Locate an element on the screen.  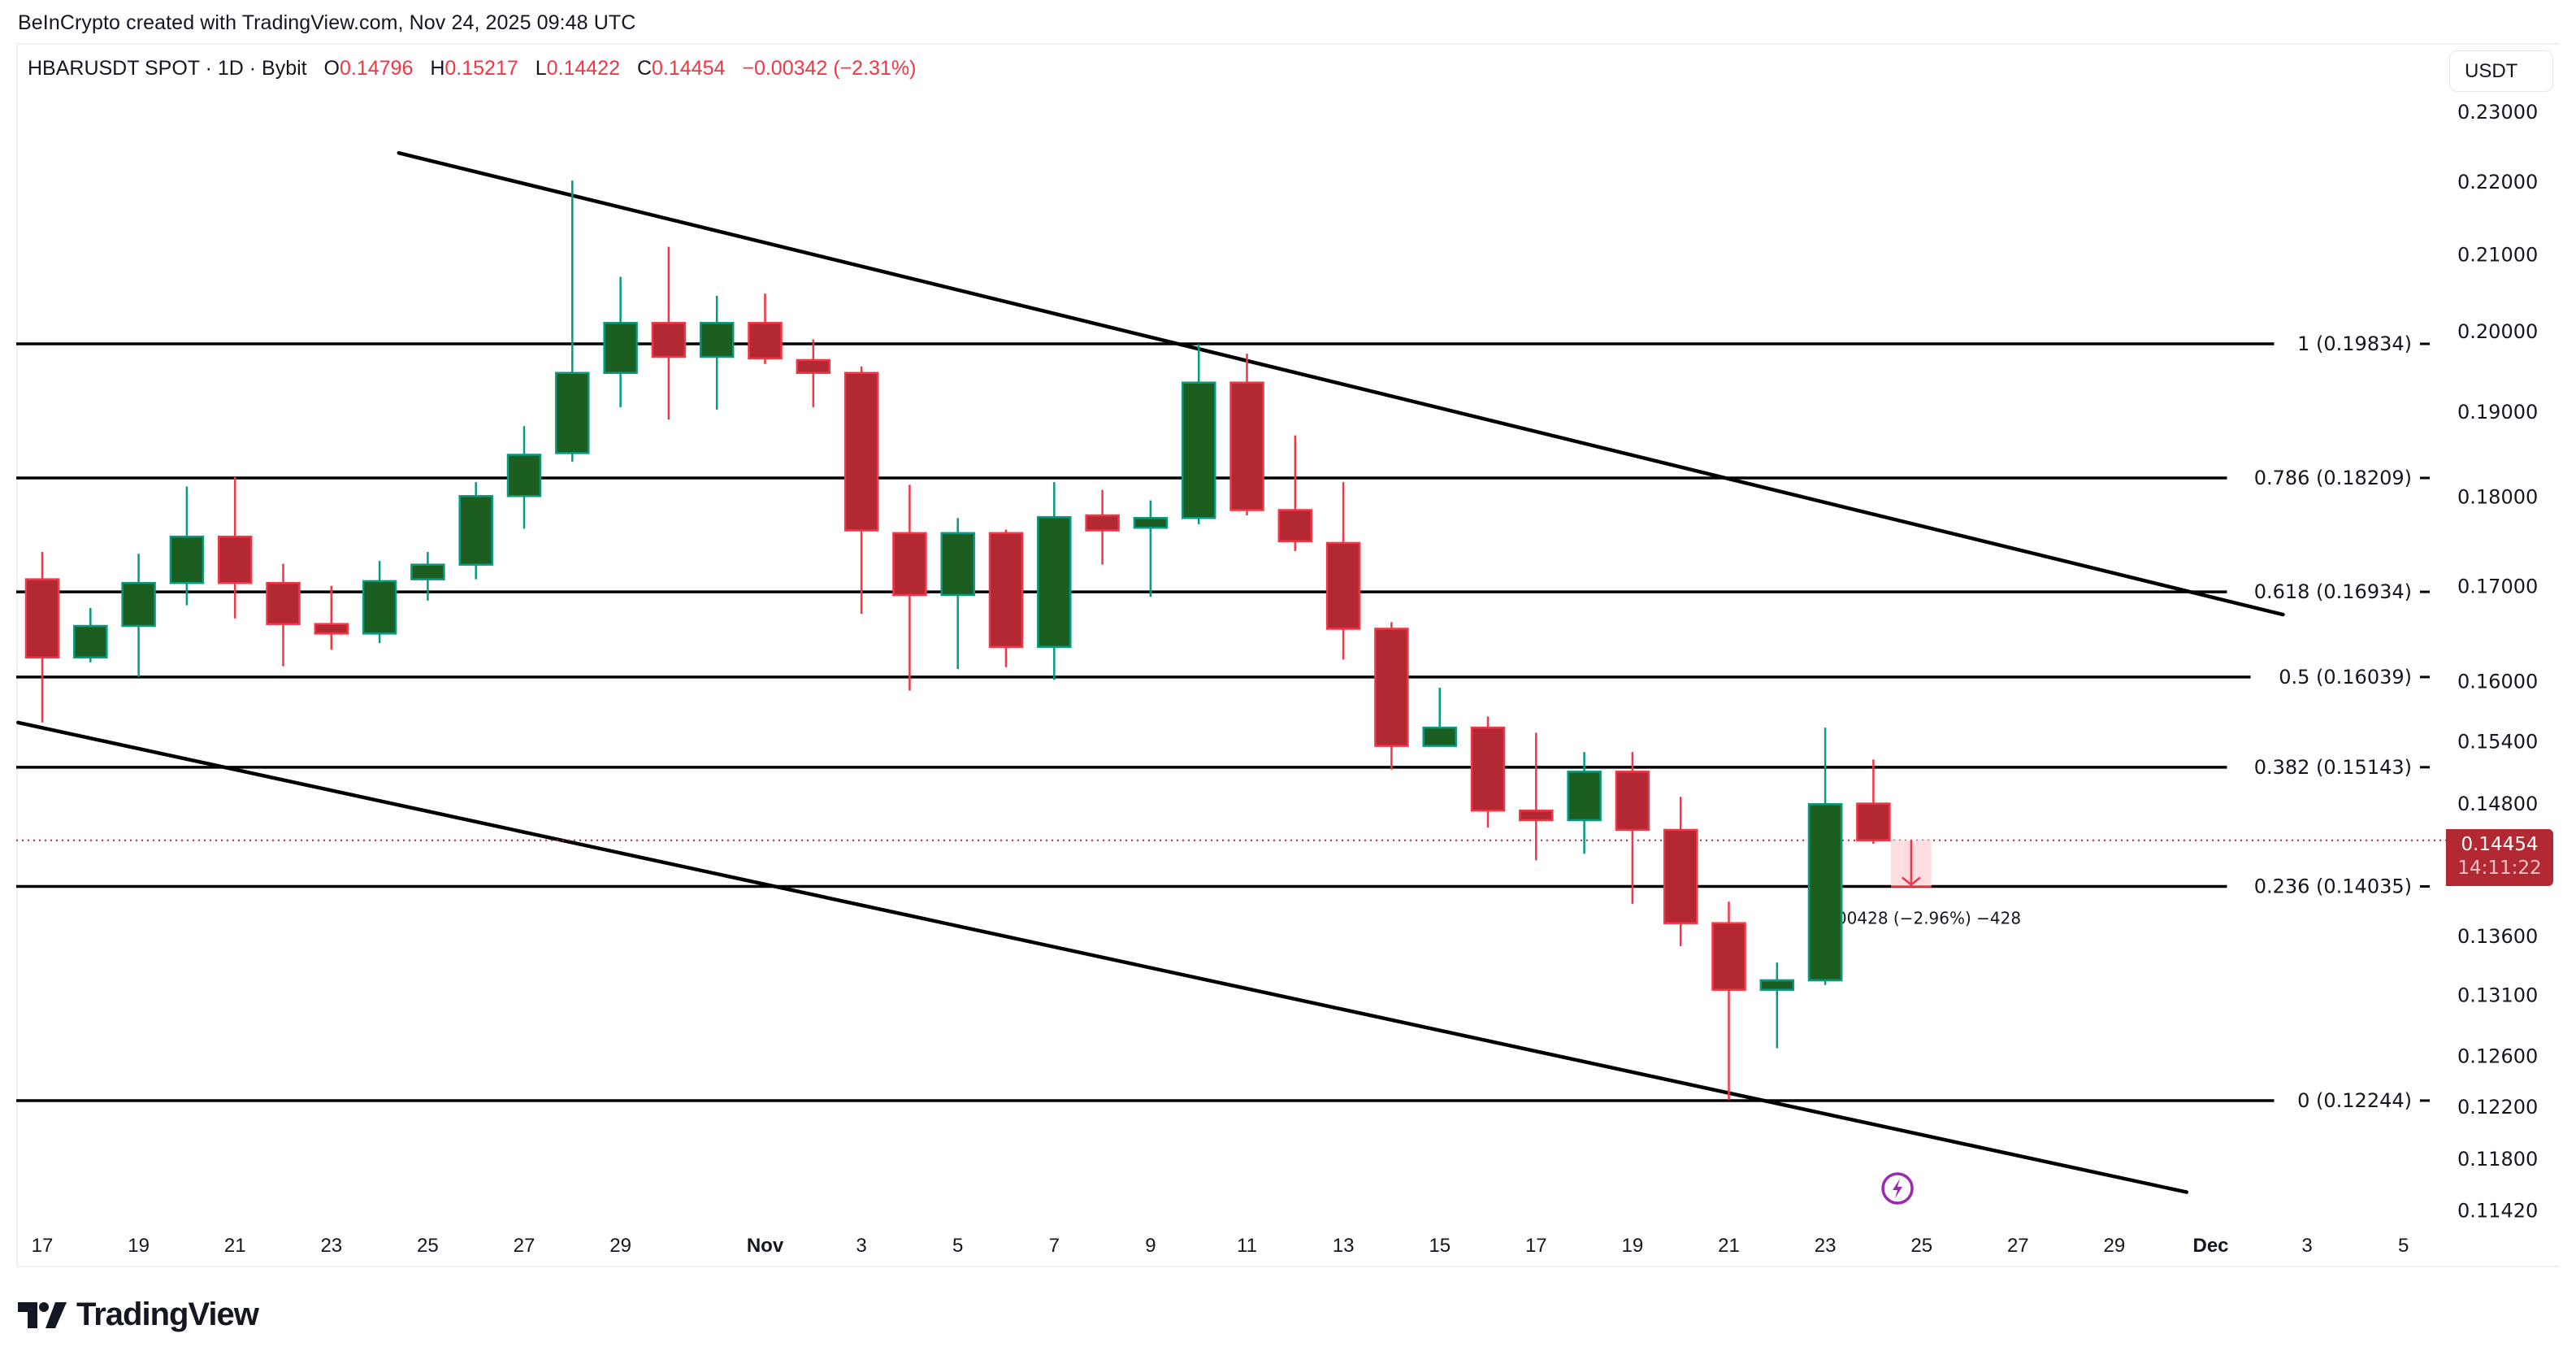
close-value: 0.14454 is located at coordinates (689, 68).